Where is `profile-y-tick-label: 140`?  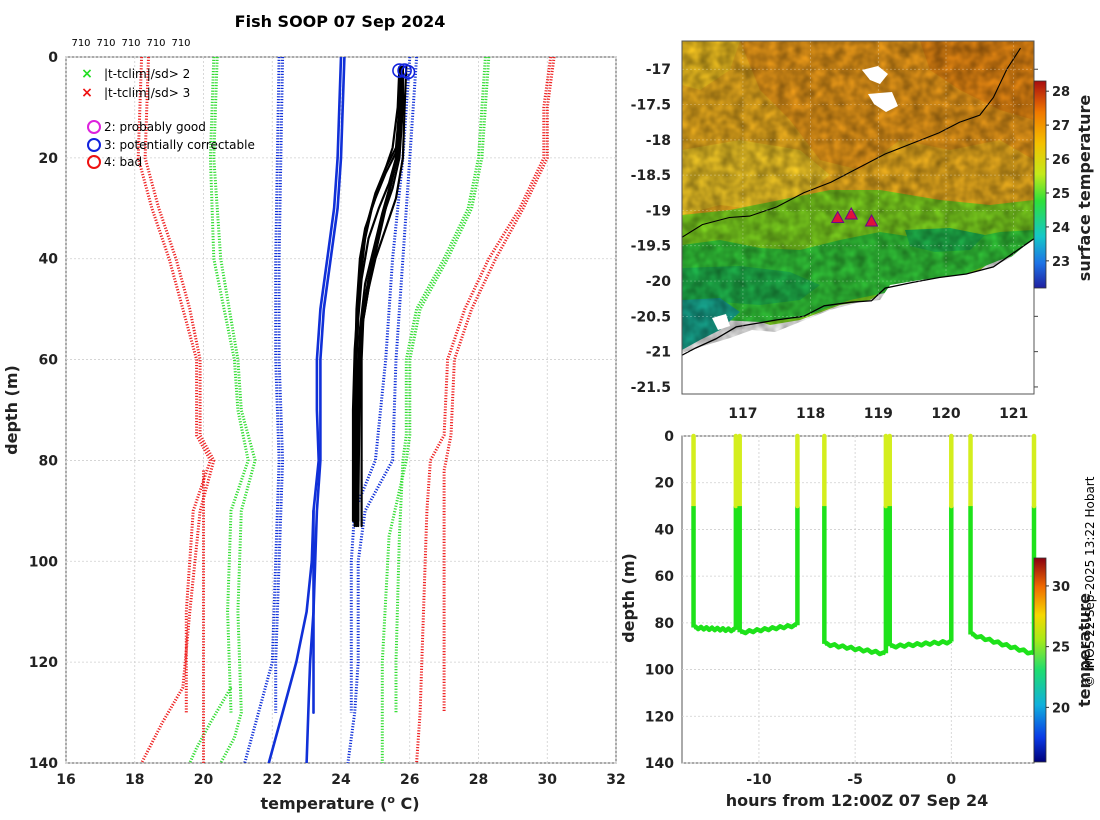 profile-y-tick-label: 140 is located at coordinates (43, 764).